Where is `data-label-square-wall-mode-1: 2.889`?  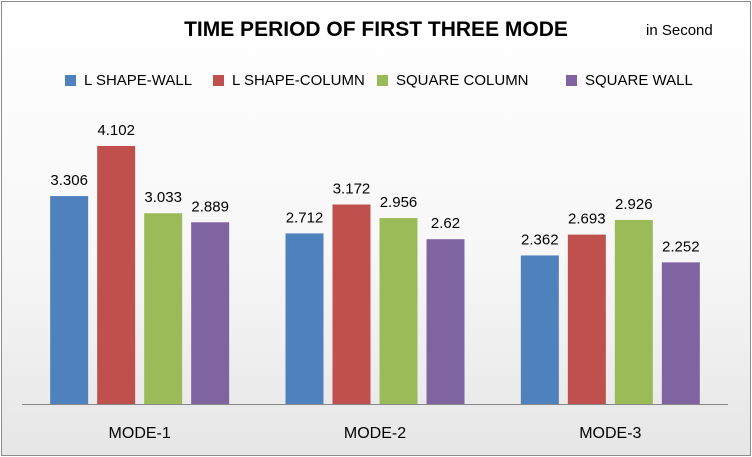 data-label-square-wall-mode-1: 2.889 is located at coordinates (210, 206).